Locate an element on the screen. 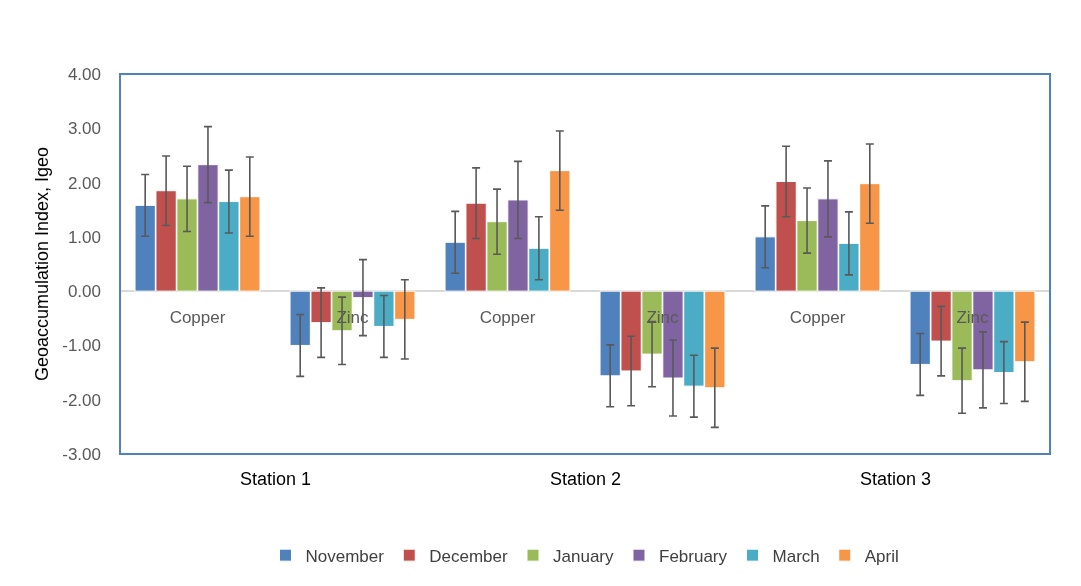 This screenshot has width=1081, height=586. text: Station 1 is located at coordinates (276, 479).